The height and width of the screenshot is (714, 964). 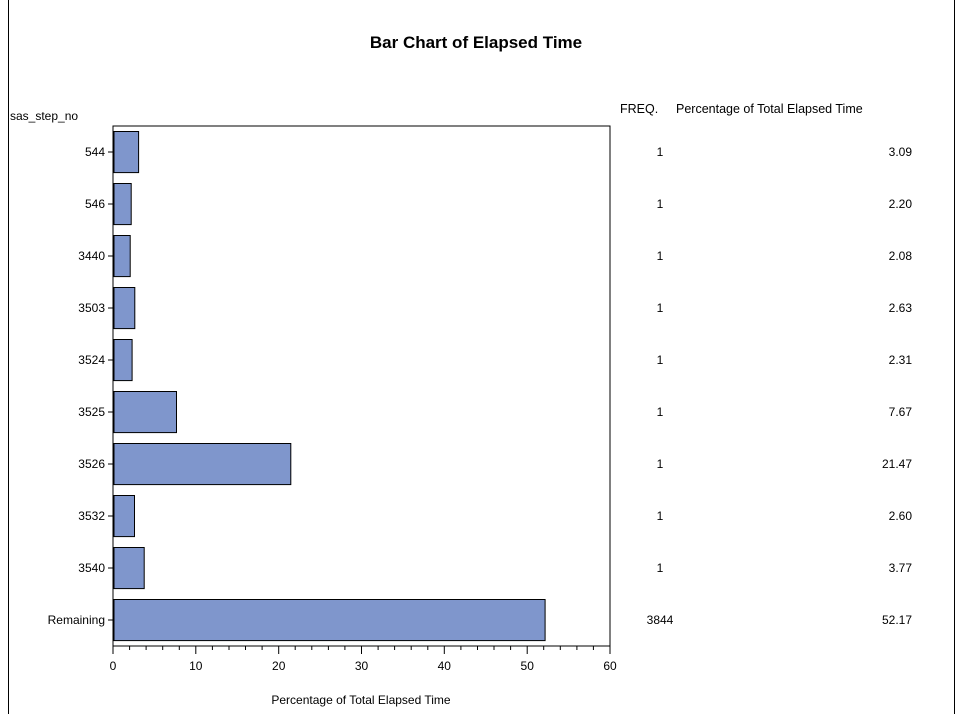 What do you see at coordinates (639, 109) in the screenshot?
I see `freq-column-header: FREQ.` at bounding box center [639, 109].